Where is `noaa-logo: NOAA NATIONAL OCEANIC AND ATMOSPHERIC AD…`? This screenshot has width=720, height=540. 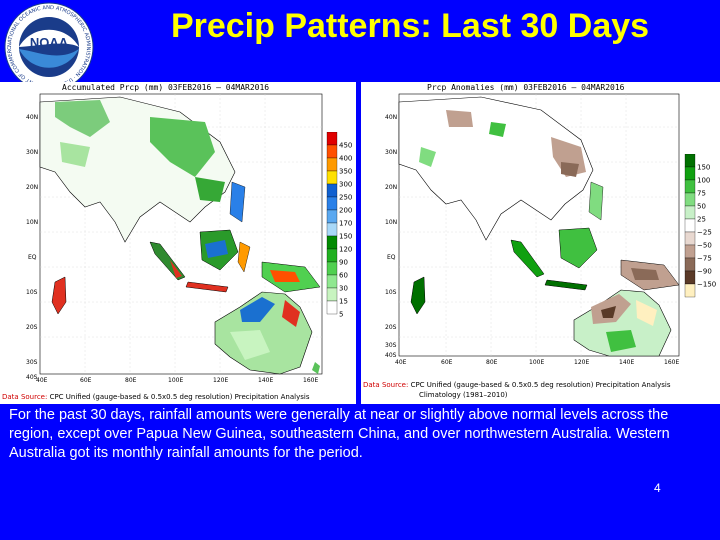
noaa-logo: NOAA NATIONAL OCEANIC AND ATMOSPHERIC AD… is located at coordinates (48, 46).